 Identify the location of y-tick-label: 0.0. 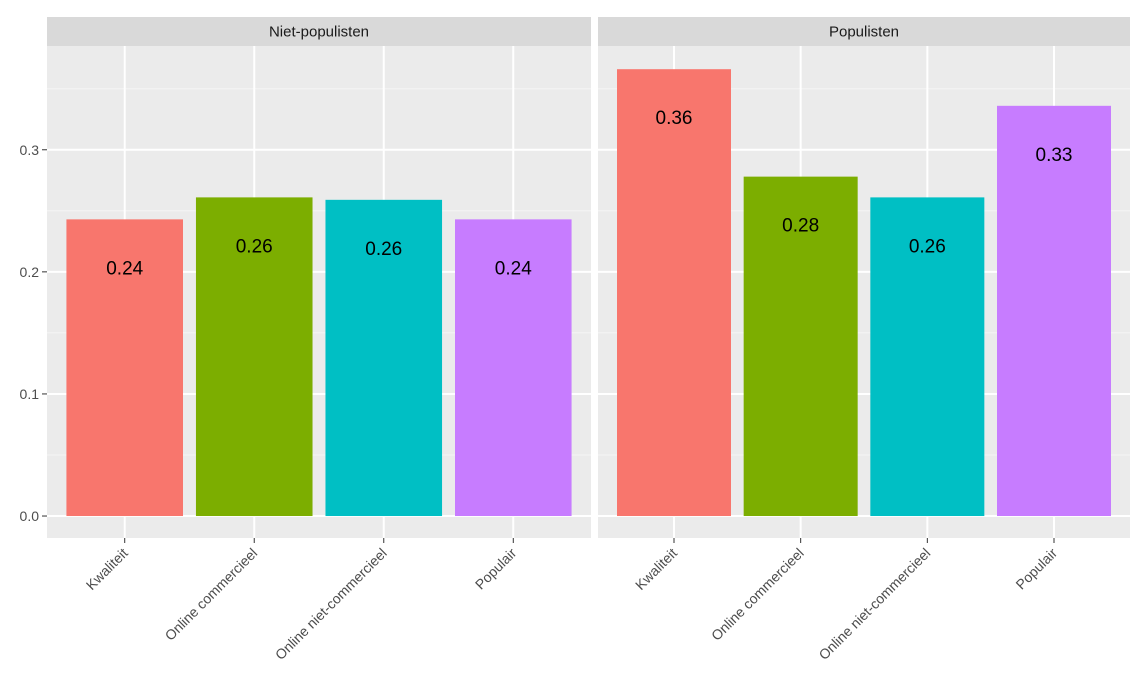
(30, 516).